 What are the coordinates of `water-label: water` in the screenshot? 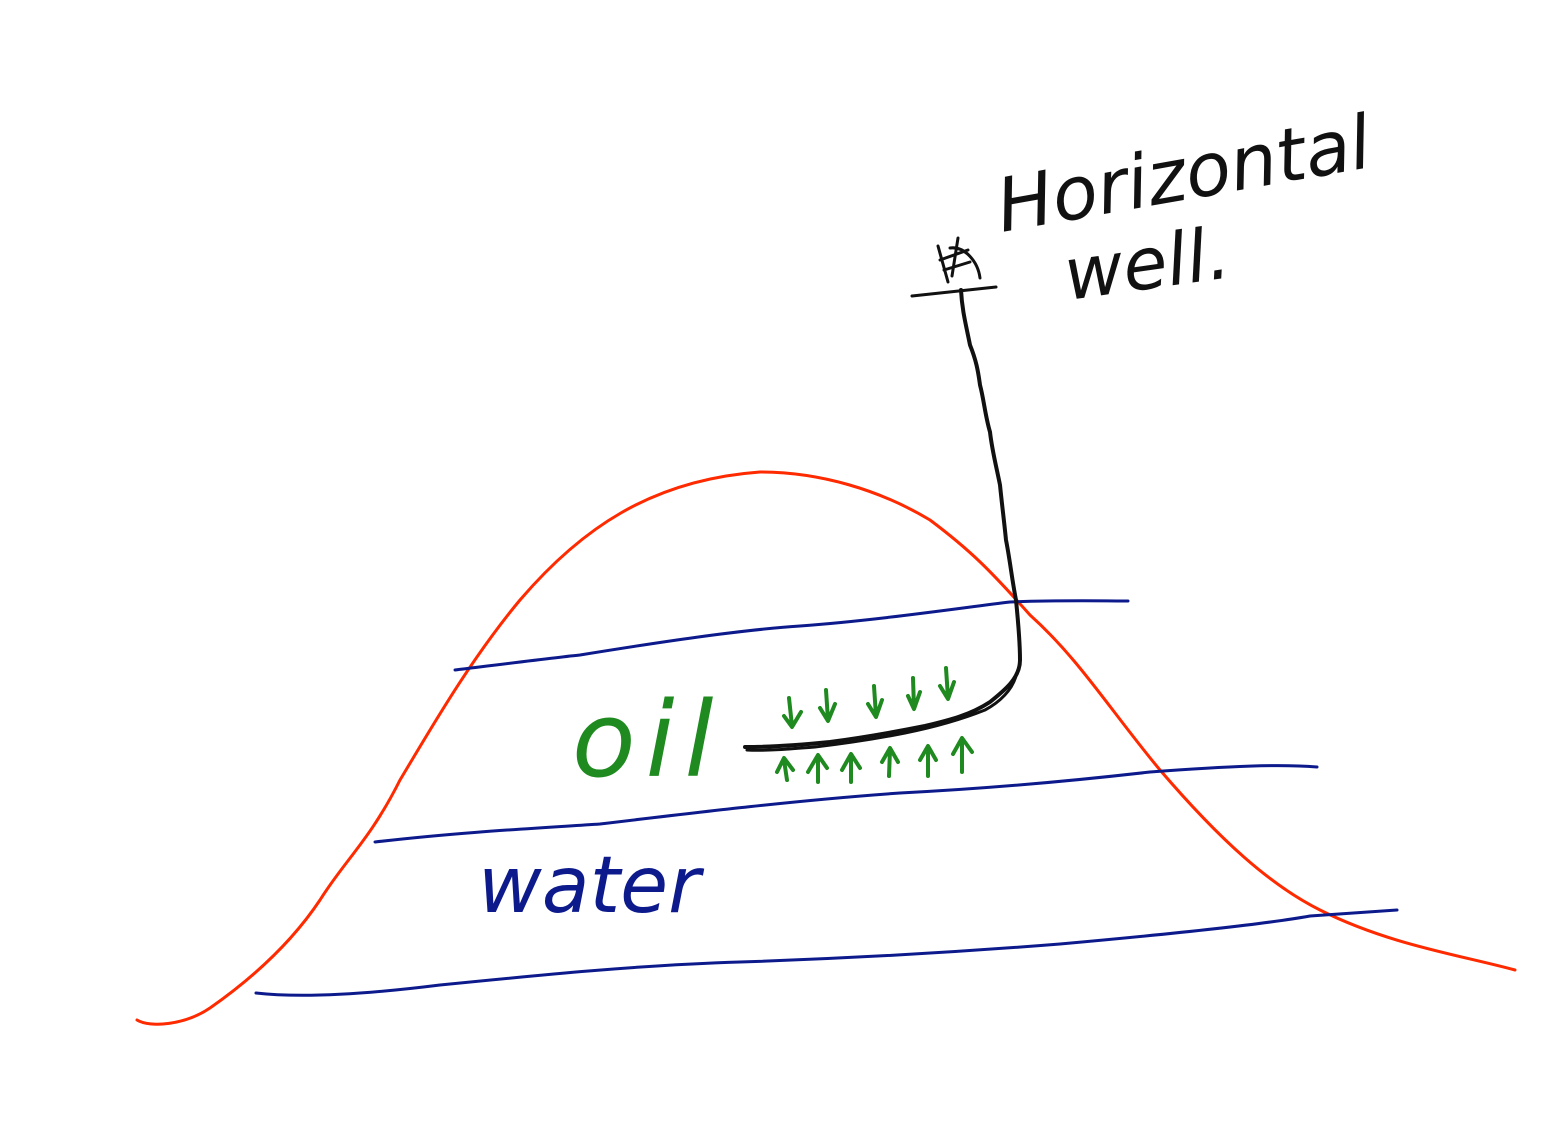 It's located at (591, 886).